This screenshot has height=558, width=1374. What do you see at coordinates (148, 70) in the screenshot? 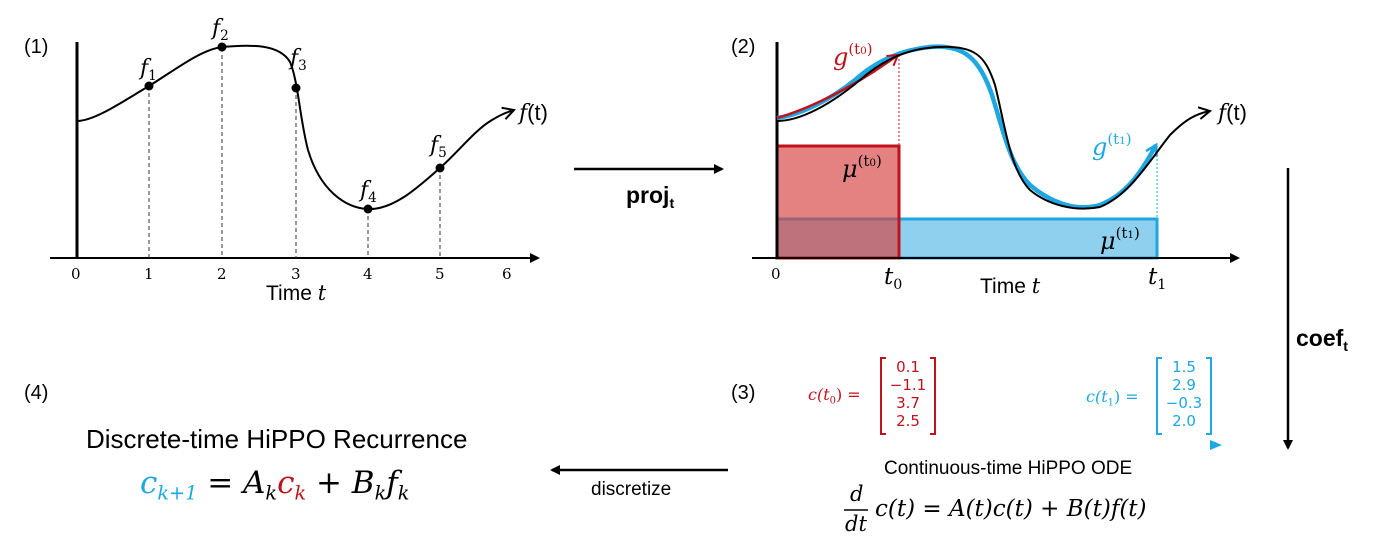
I see `sample-label-1: f1` at bounding box center [148, 70].